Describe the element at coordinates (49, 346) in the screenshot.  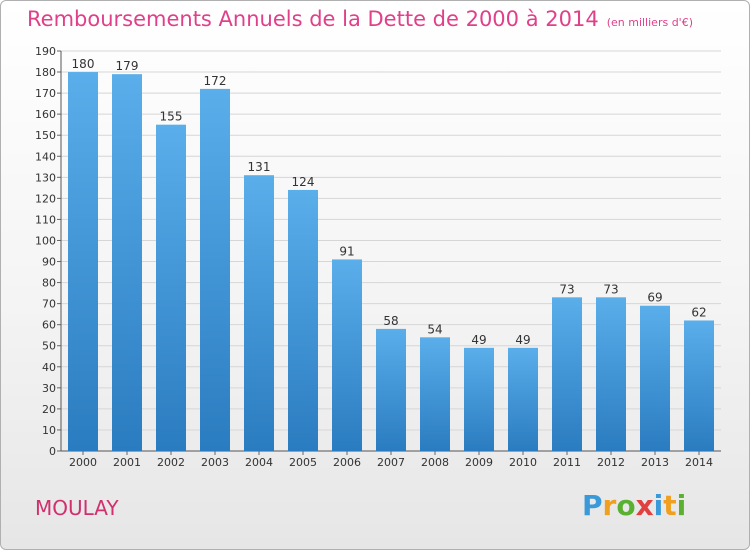
I see `y-tick-label: 50` at that location.